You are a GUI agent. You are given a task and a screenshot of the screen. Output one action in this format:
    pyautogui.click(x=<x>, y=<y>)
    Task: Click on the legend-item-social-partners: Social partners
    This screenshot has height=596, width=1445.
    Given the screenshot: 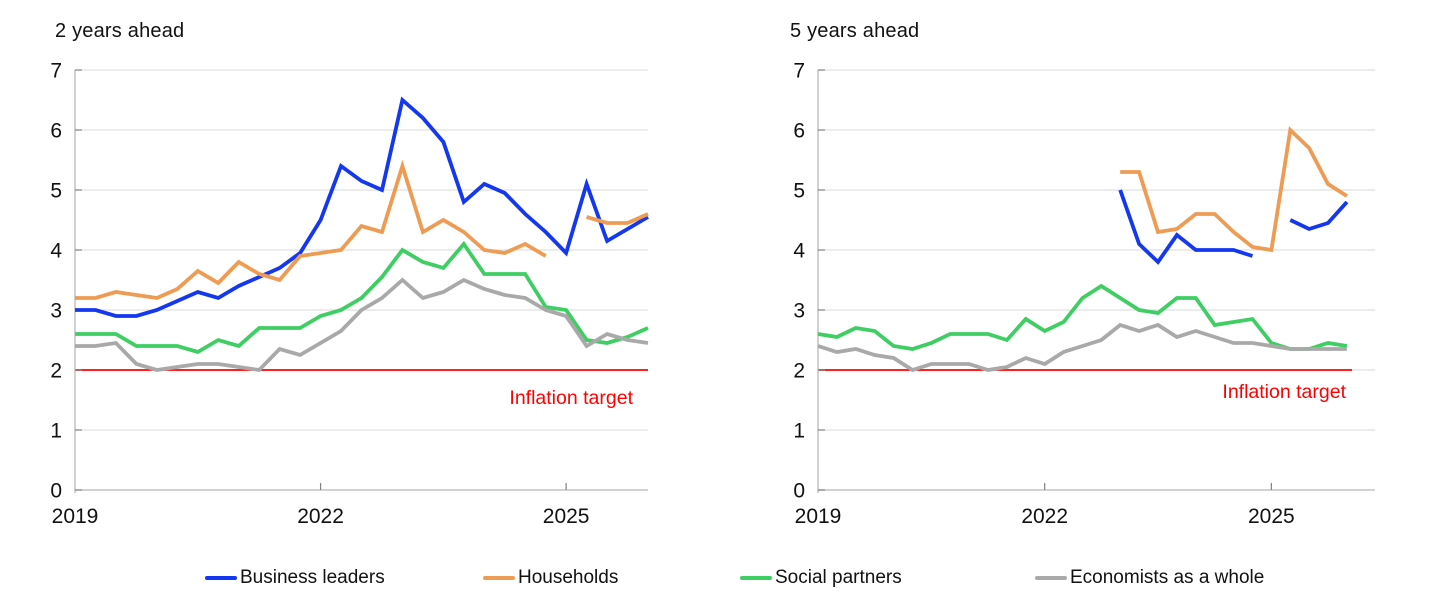 What is the action you would take?
    pyautogui.click(x=821, y=578)
    